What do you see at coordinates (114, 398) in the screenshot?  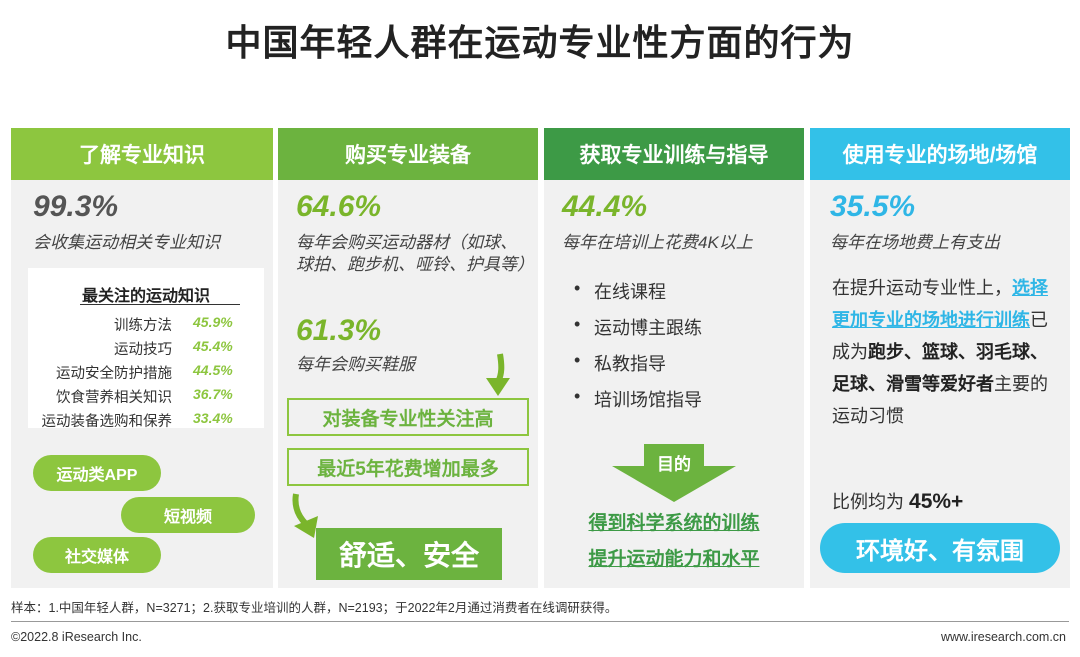 I see `knowledge-label: 饮食营养相关知识` at bounding box center [114, 398].